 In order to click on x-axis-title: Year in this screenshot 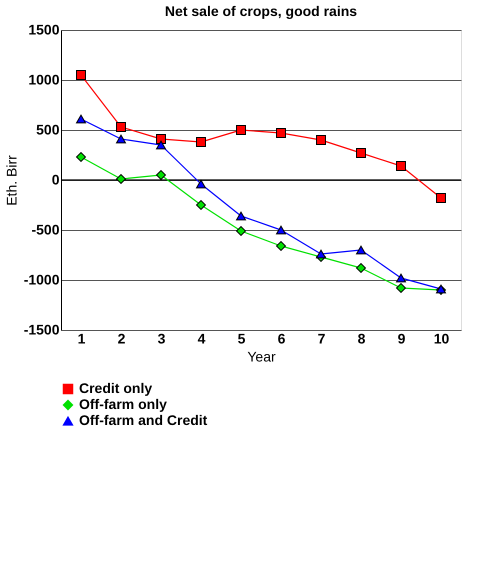, I will do `click(261, 356)`.